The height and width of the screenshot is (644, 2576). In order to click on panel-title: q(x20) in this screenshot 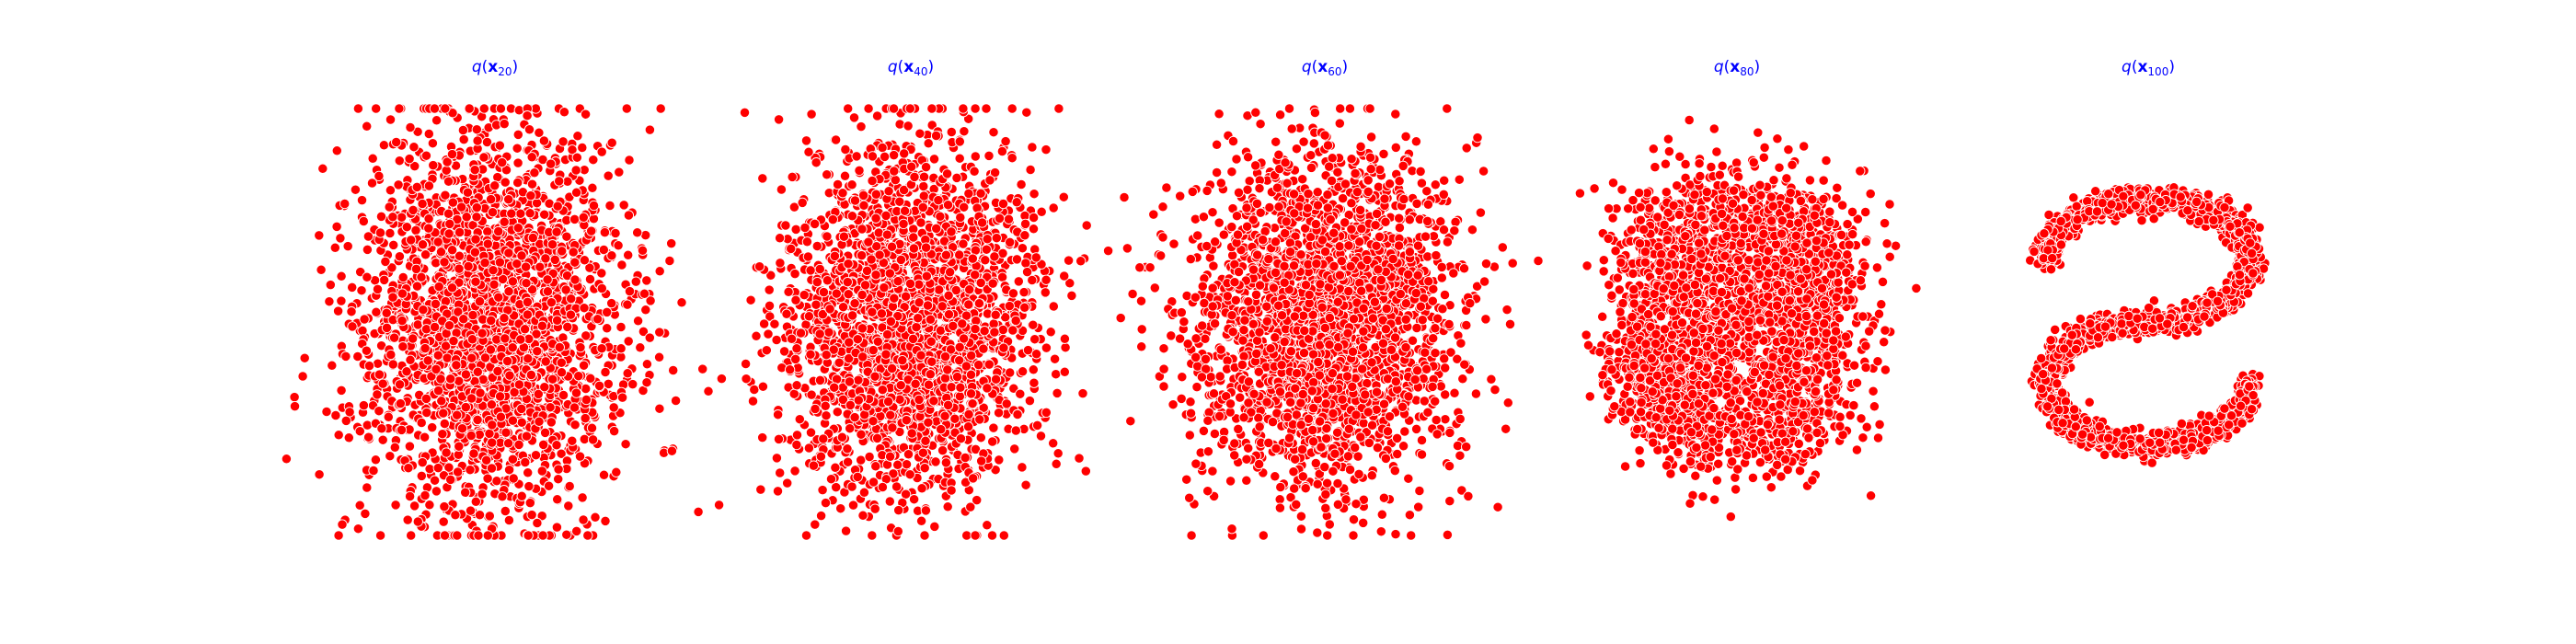, I will do `click(495, 68)`.